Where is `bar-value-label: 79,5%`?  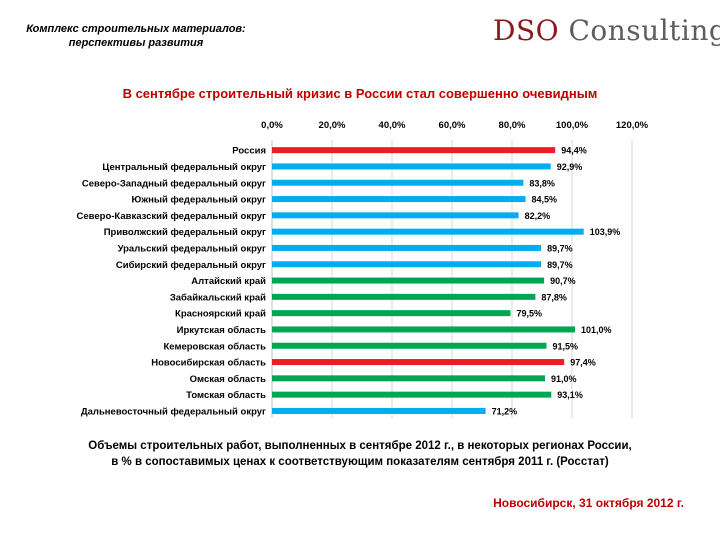 bar-value-label: 79,5% is located at coordinates (530, 314).